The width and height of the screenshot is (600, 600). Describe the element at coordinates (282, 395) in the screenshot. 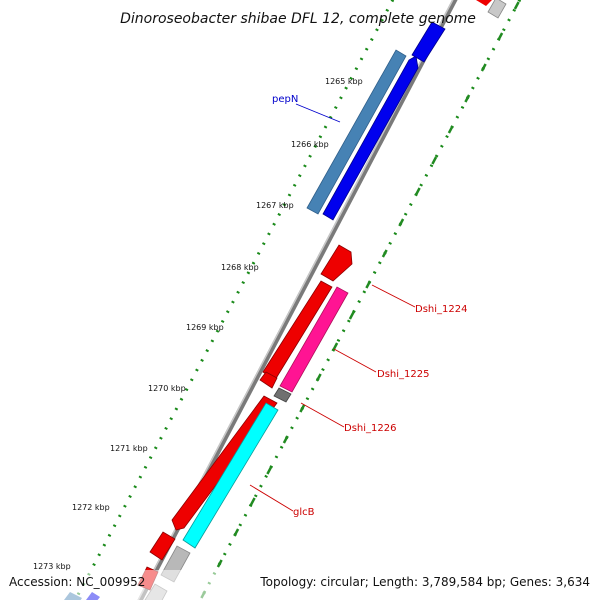

I see `dshi-1226-gene` at that location.